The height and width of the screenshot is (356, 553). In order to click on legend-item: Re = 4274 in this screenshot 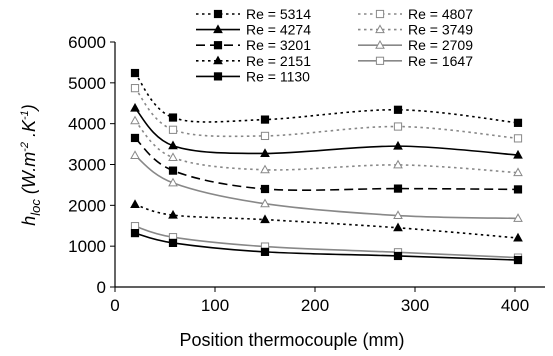, I will do `click(253, 30)`.